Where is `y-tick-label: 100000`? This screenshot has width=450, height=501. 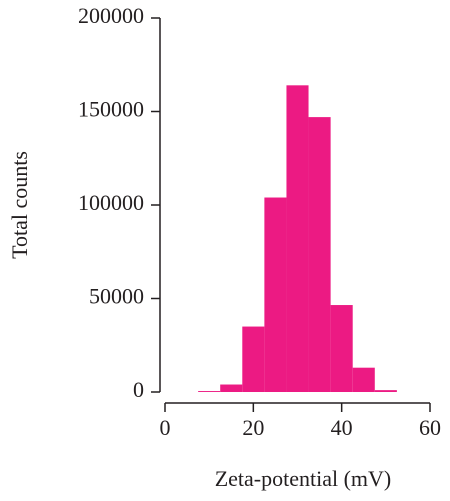 y-tick-label: 100000 is located at coordinates (111, 202).